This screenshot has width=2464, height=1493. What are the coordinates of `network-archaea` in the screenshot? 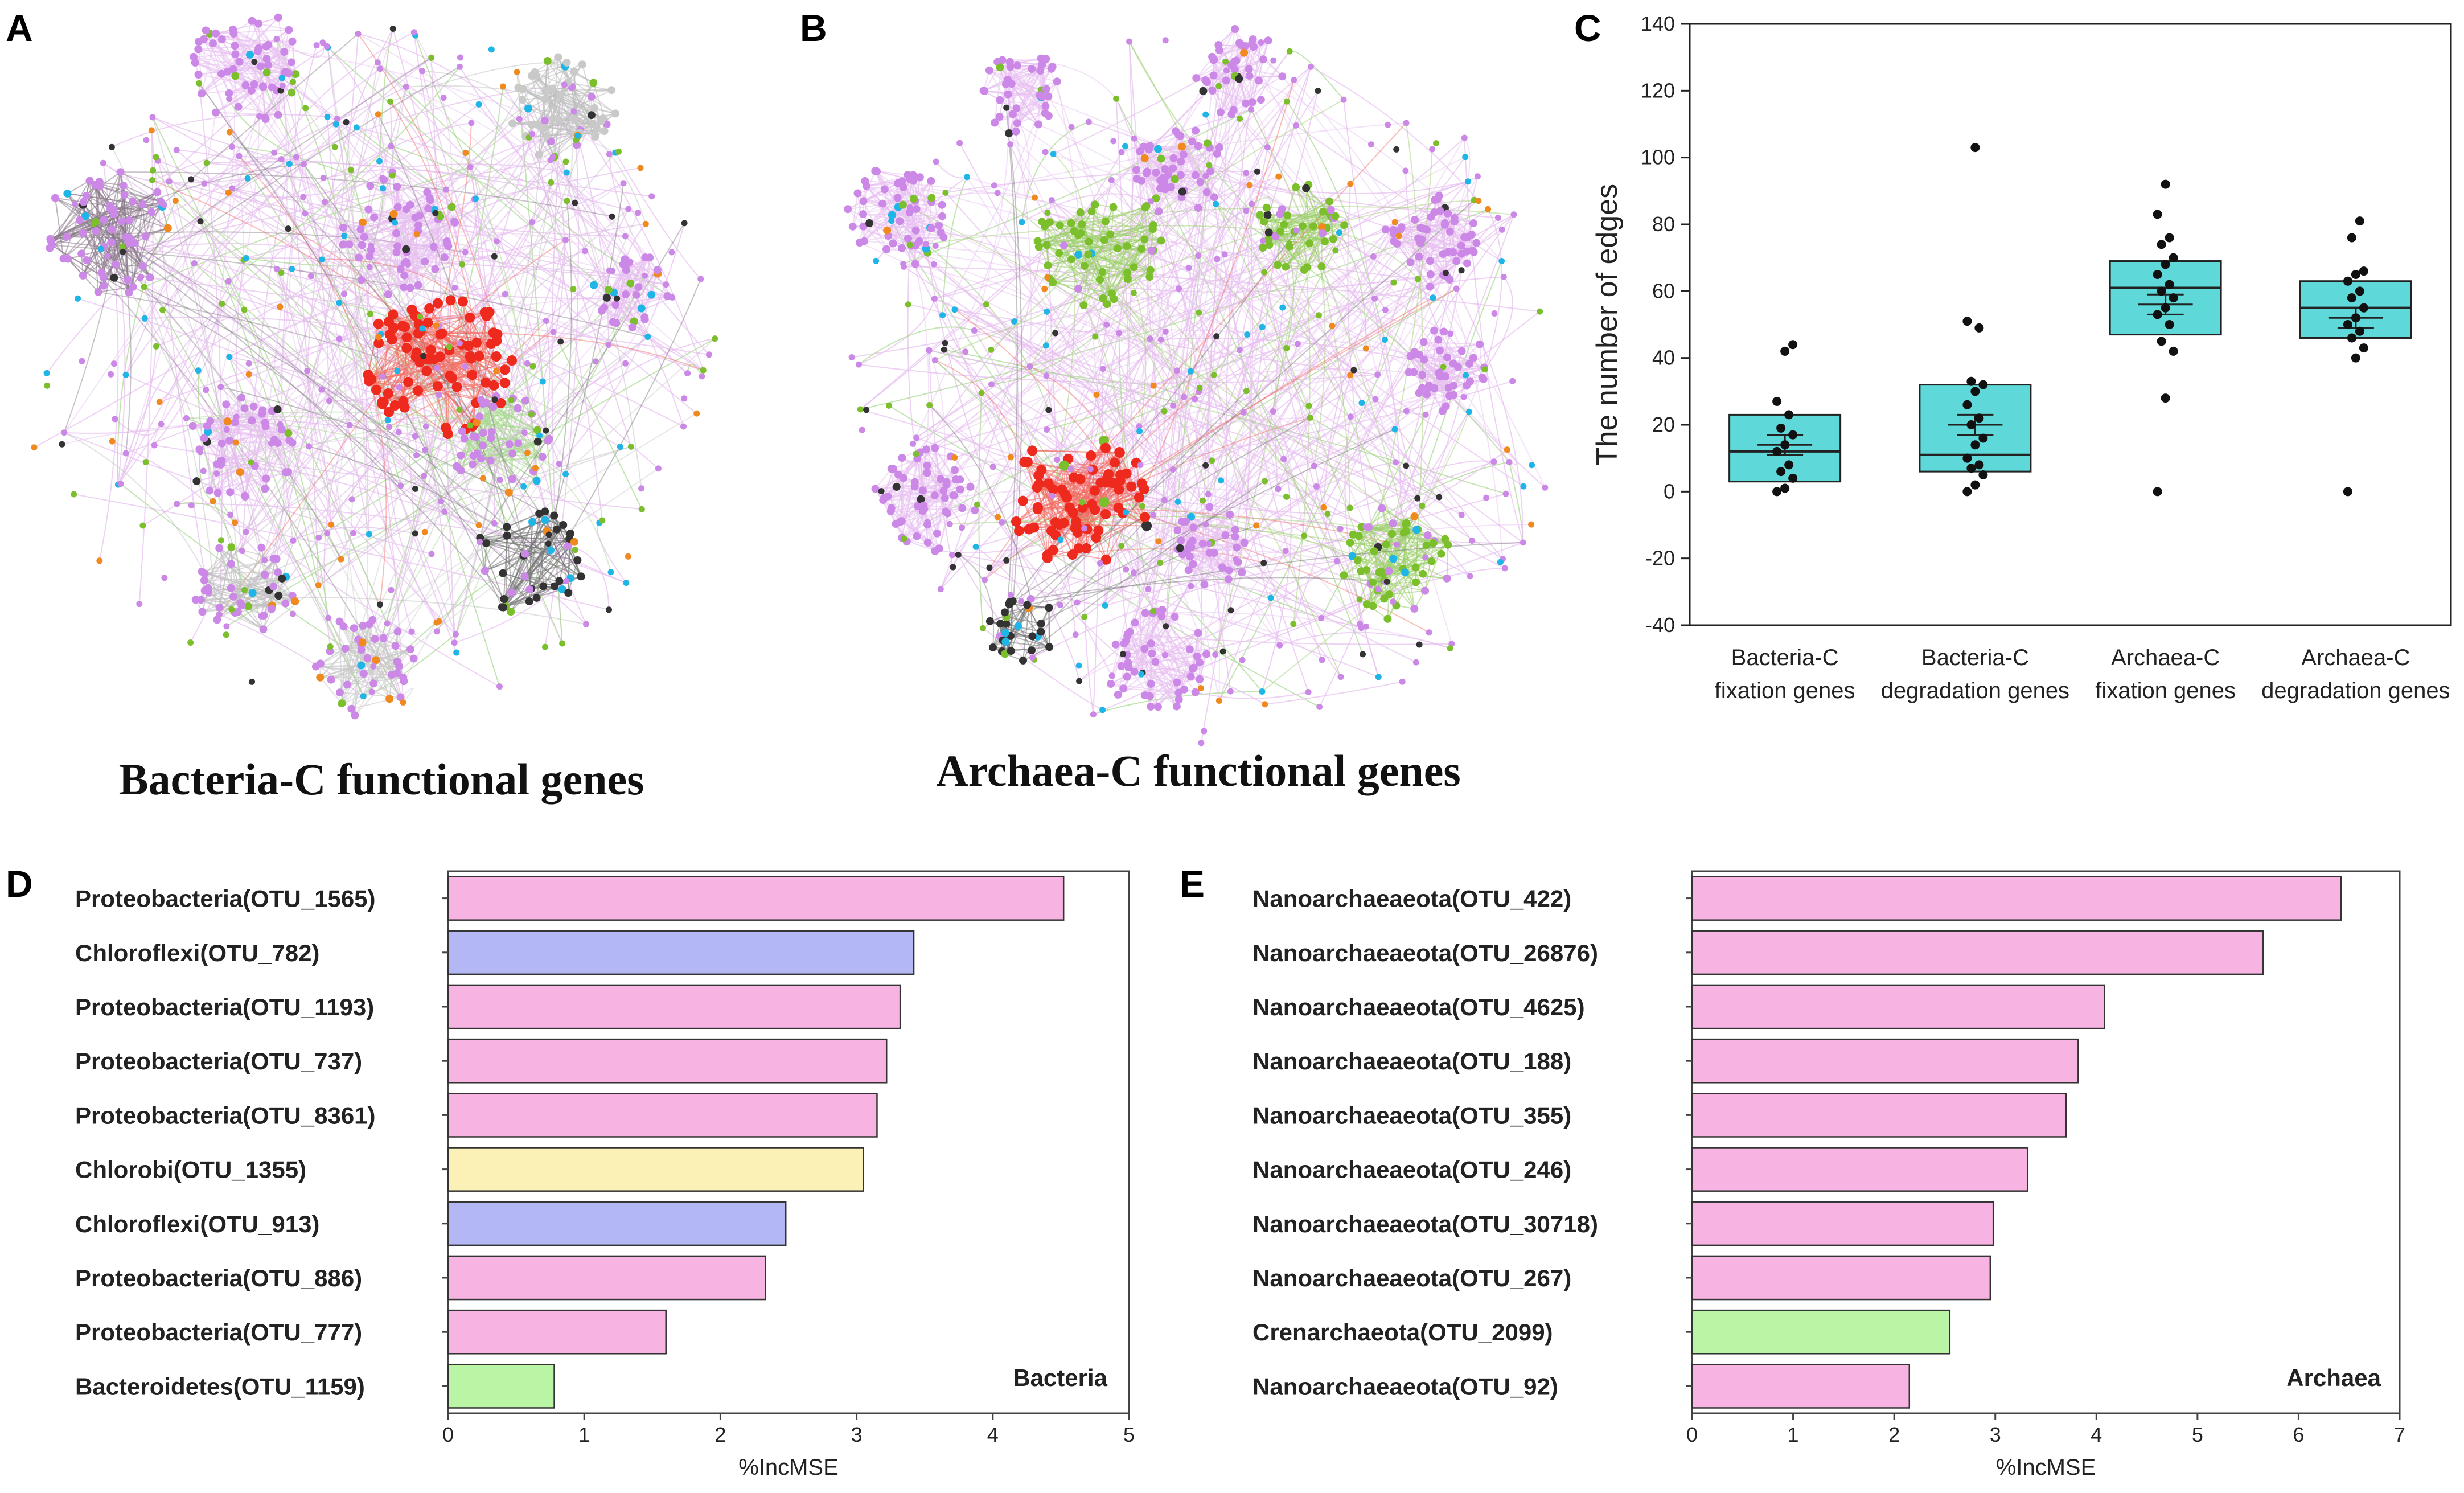 It's located at (1196, 385).